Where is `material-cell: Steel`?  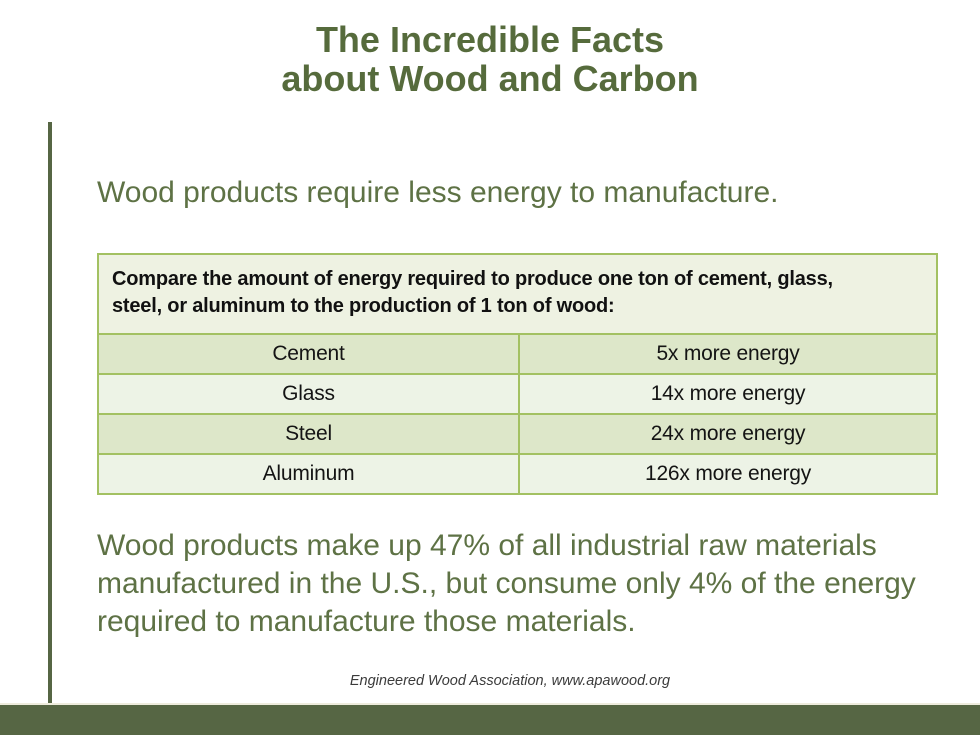 material-cell: Steel is located at coordinates (309, 434).